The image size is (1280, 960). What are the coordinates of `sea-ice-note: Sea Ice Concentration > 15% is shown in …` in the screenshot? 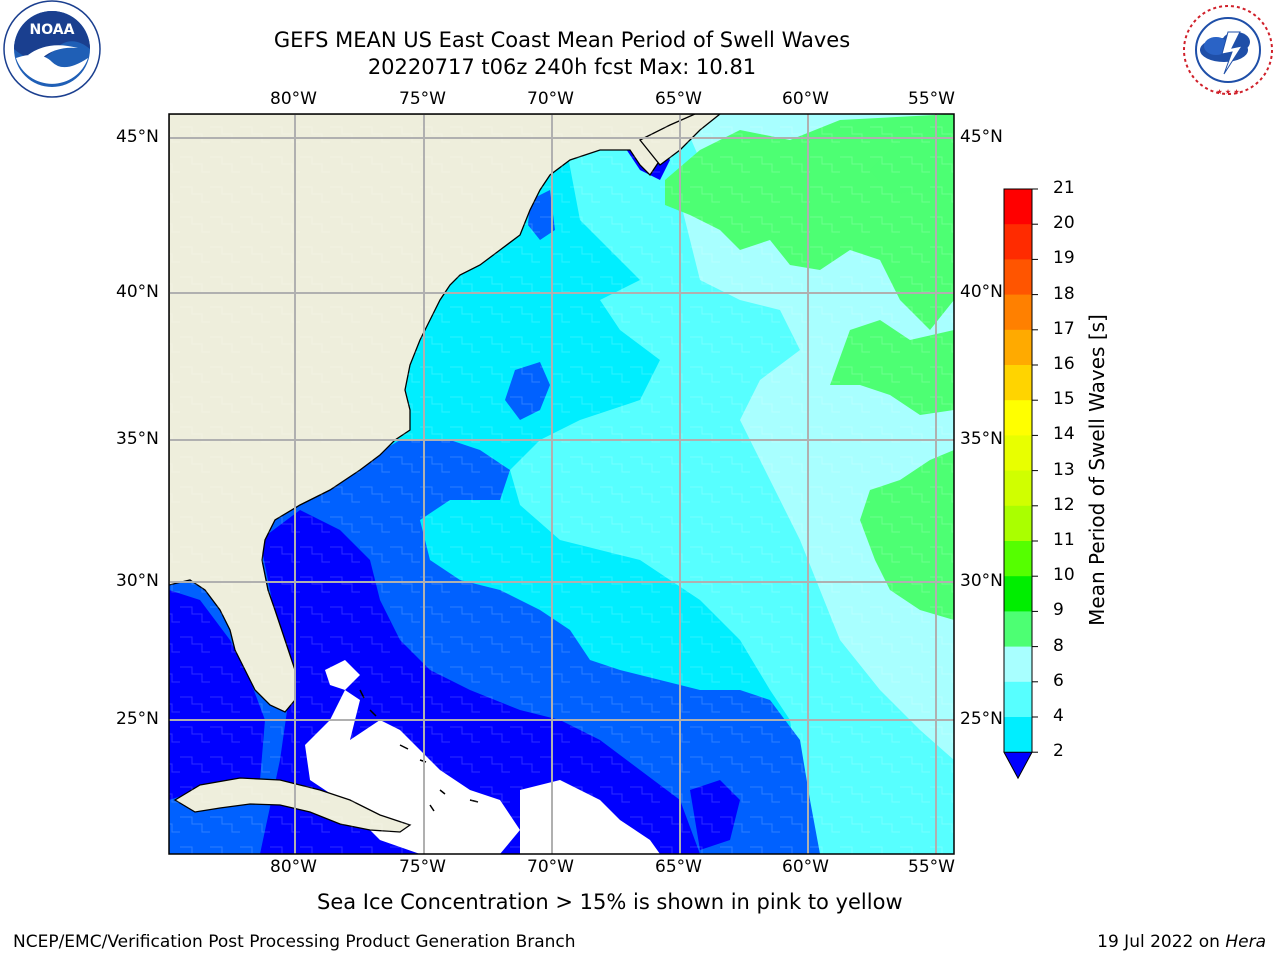 It's located at (610, 902).